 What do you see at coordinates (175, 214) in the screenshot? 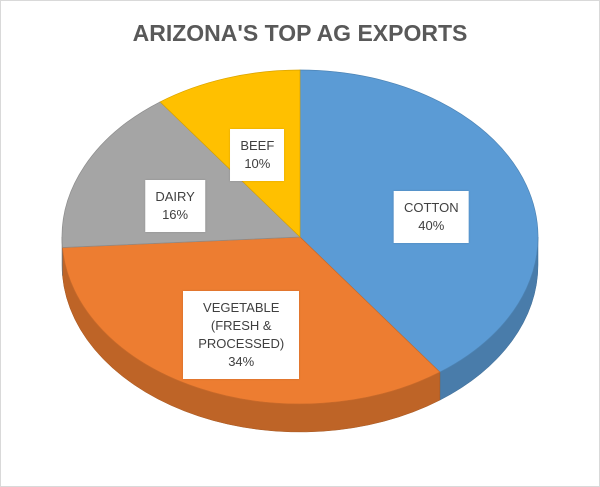
I see `slice-value: 16%` at bounding box center [175, 214].